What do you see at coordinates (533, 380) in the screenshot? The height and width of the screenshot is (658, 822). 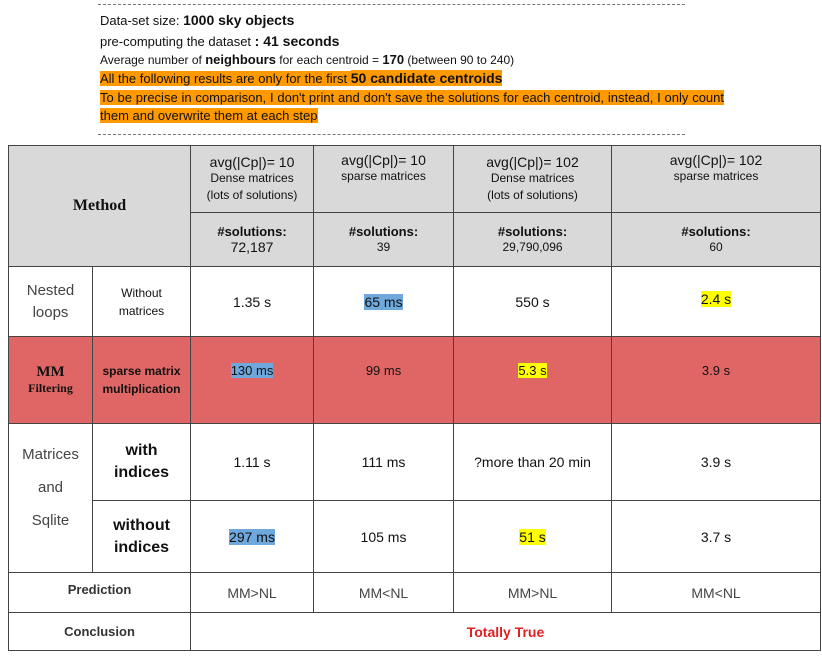 I see `value-cell: 5.3 s` at bounding box center [533, 380].